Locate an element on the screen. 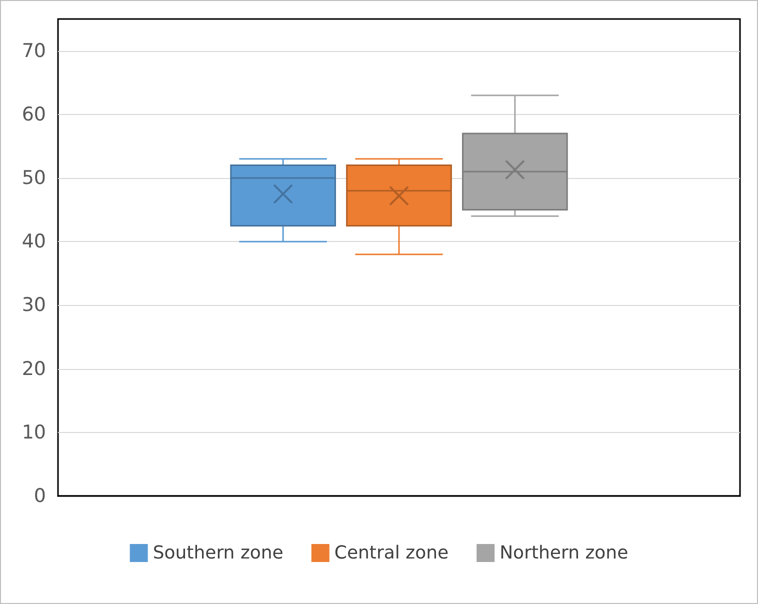 Image resolution: width=758 pixels, height=604 pixels. y-tick-label: 40 is located at coordinates (34, 241).